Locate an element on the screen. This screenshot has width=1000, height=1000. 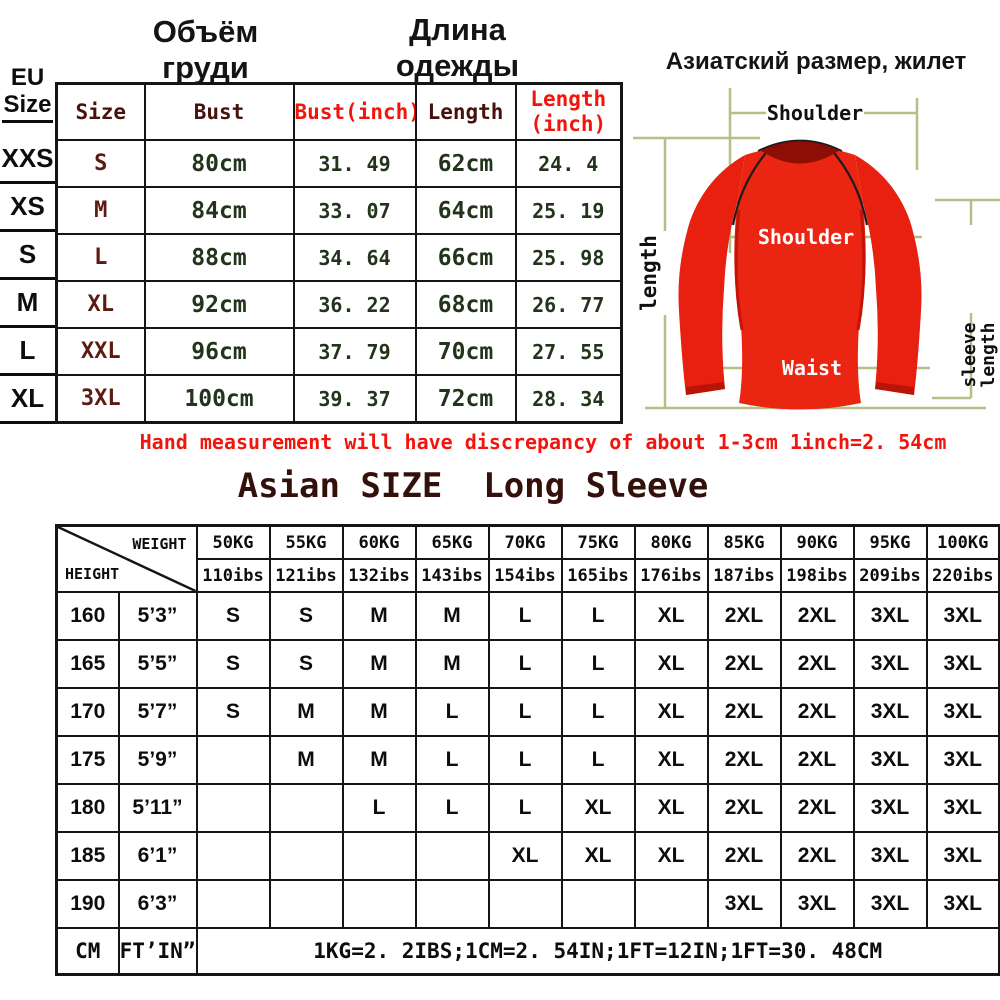
size-table-row: XL 92cm 36. 22 68cm 26. 77 is located at coordinates (339, 304).